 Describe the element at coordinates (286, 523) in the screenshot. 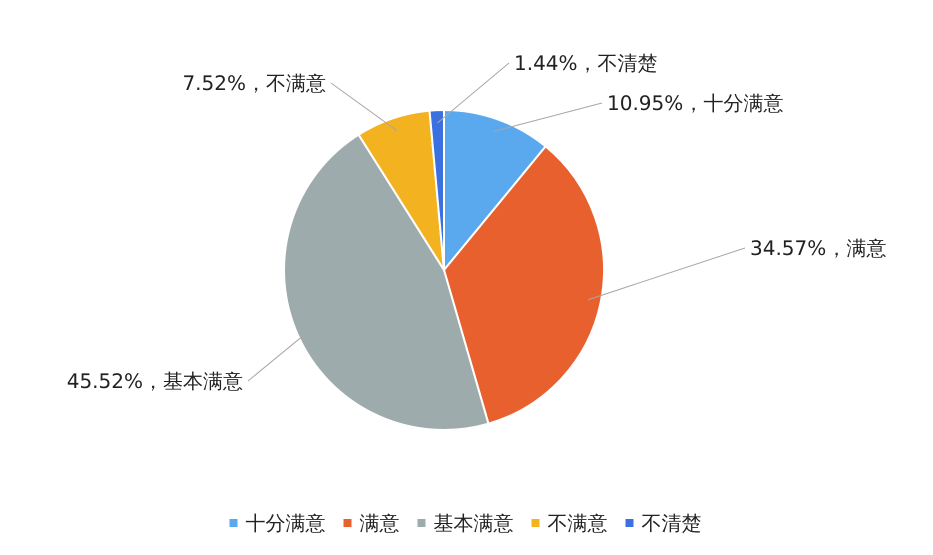

I see `legend-label: 十分满意` at that location.